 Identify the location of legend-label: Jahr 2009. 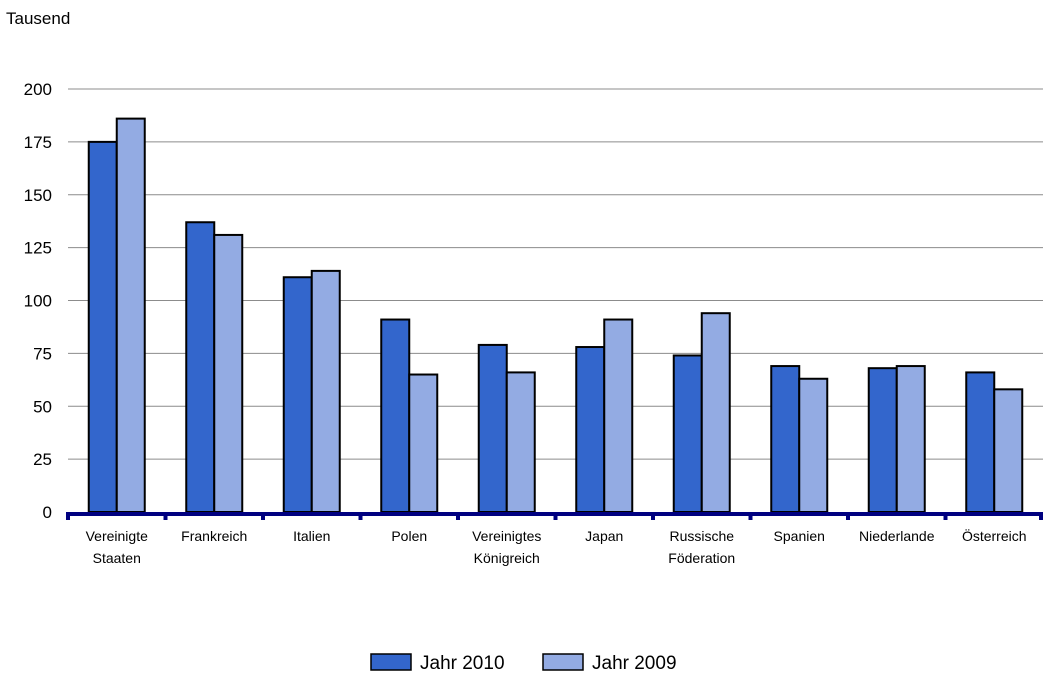
(634, 663).